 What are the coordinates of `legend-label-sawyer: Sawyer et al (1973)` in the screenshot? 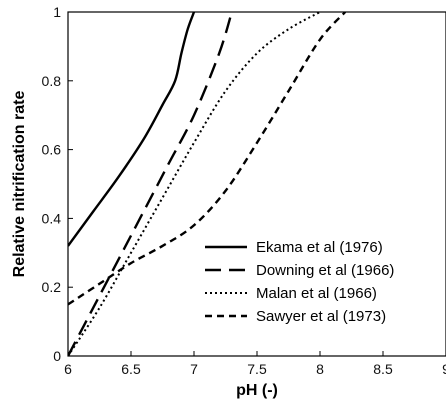 It's located at (321, 316).